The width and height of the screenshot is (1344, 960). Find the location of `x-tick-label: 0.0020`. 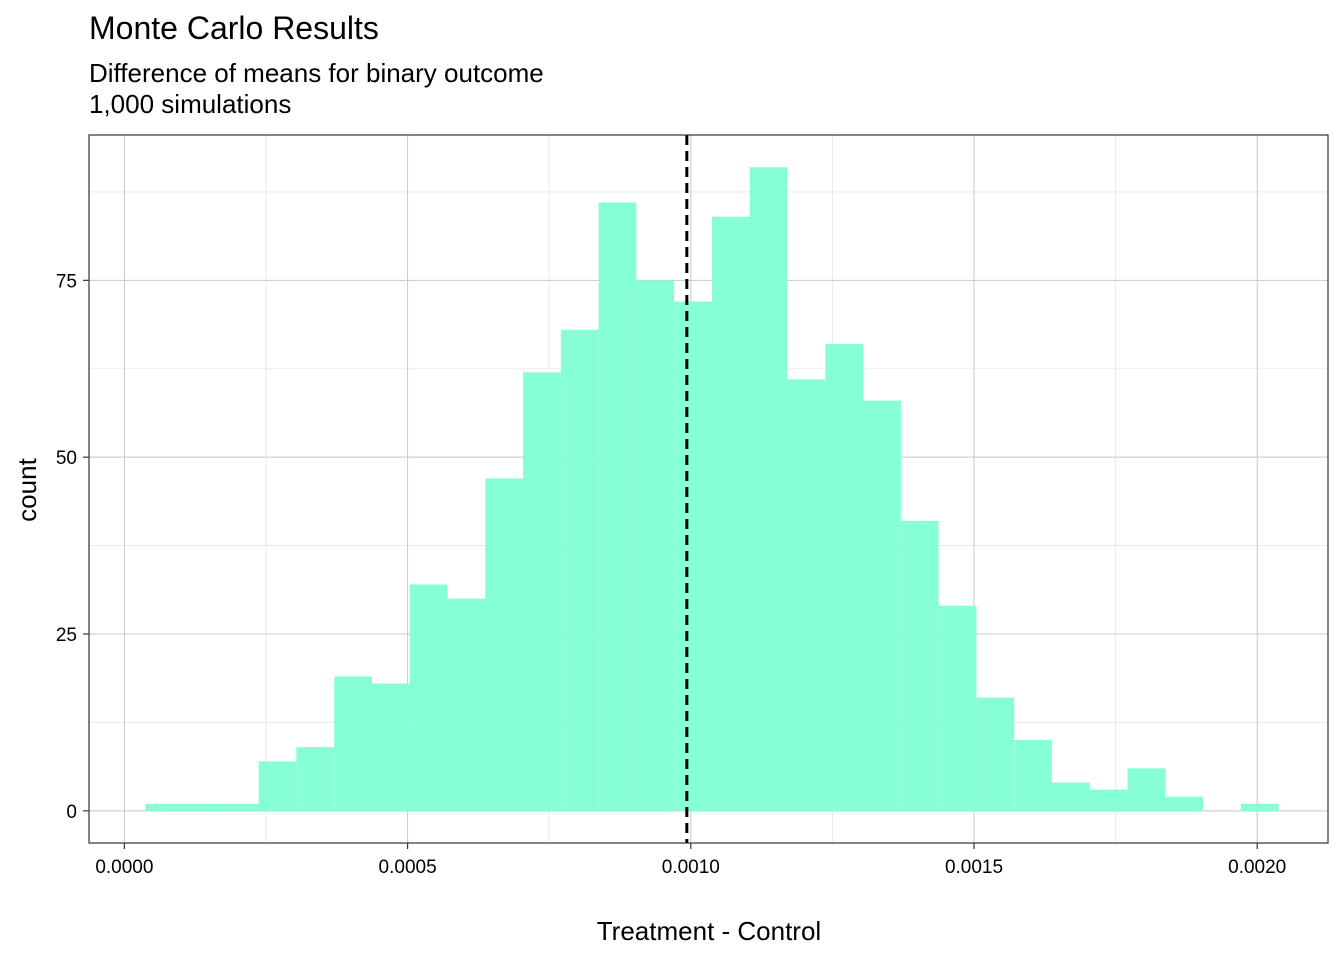

x-tick-label: 0.0020 is located at coordinates (1257, 867).